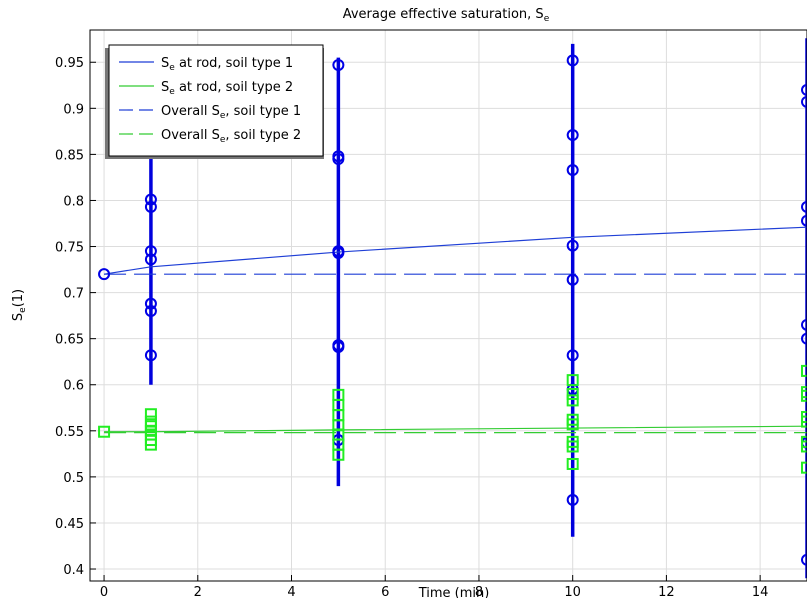 The width and height of the screenshot is (807, 598). What do you see at coordinates (73, 570) in the screenshot?
I see `y-tick-label: 0.4` at bounding box center [73, 570].